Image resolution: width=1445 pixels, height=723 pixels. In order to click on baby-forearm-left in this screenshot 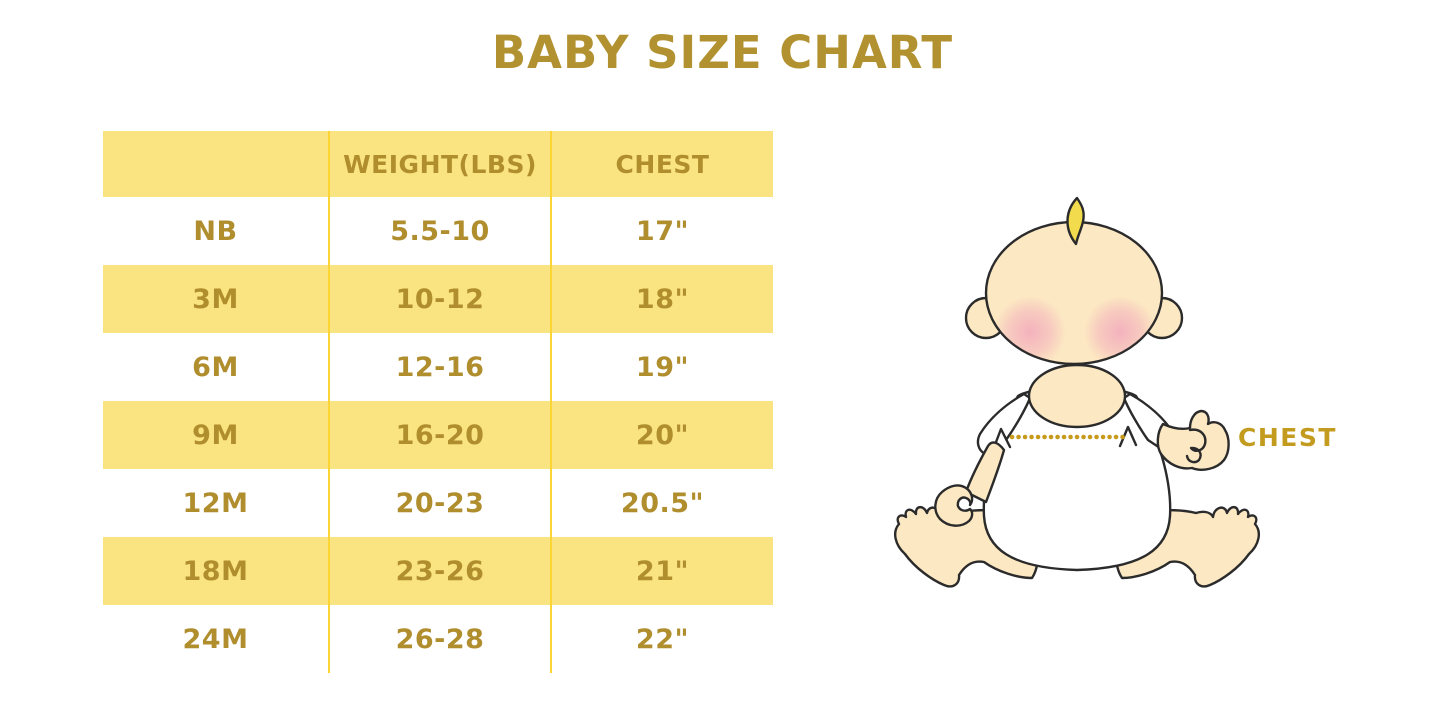, I will do `click(985, 472)`.